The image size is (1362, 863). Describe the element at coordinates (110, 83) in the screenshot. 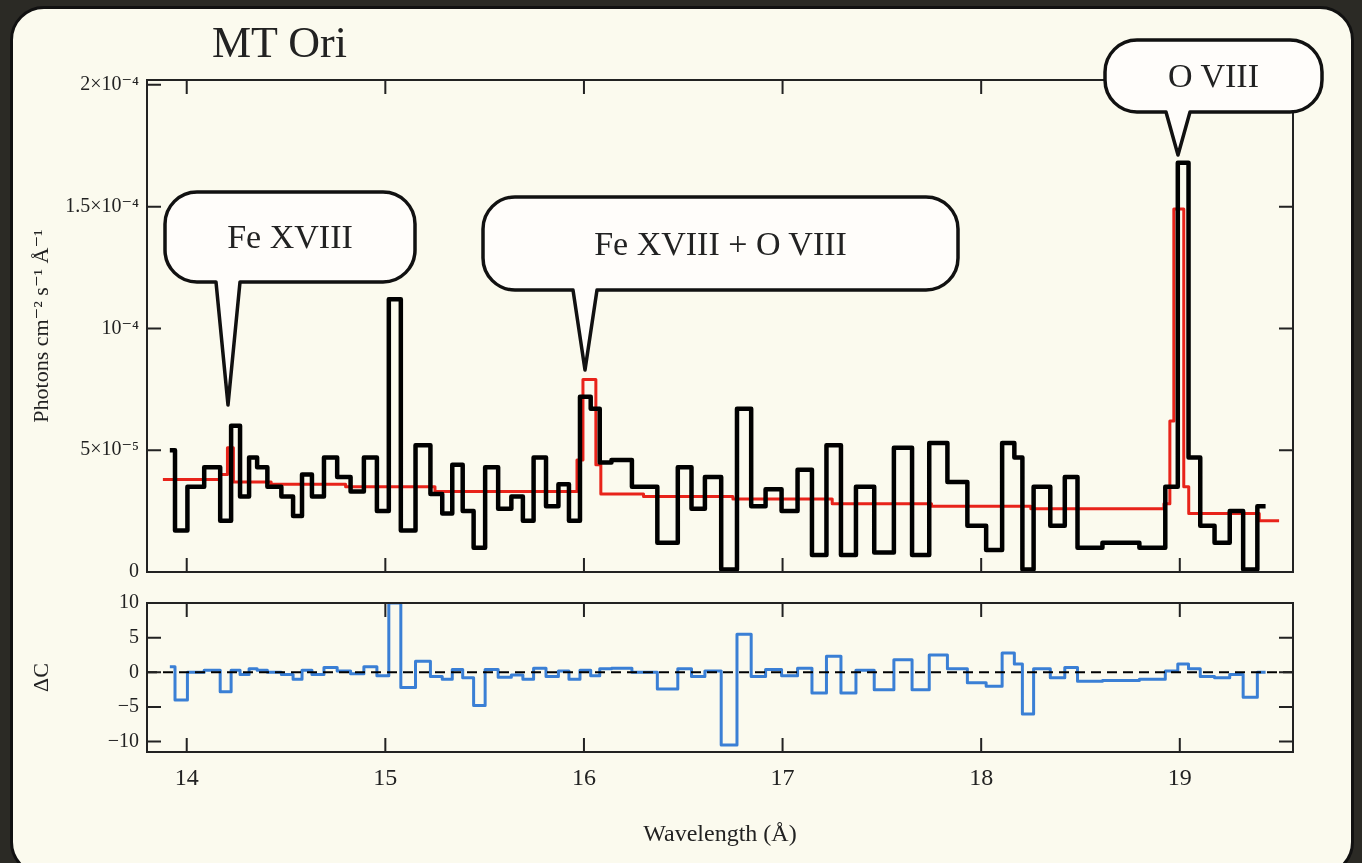

I see `y-tick-label: 2×10⁻⁴` at that location.